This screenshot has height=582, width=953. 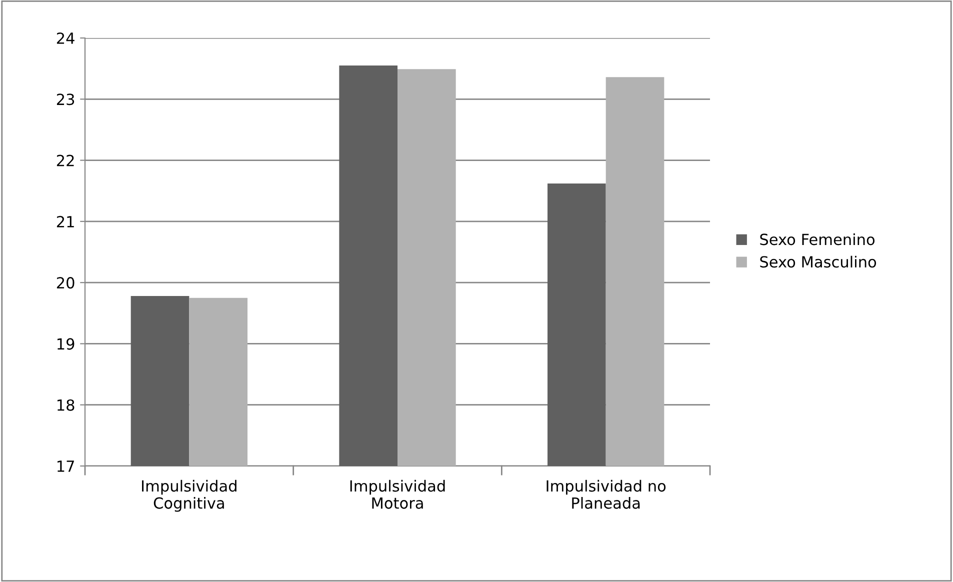 What do you see at coordinates (66, 405) in the screenshot?
I see `y-tick-label: 18` at bounding box center [66, 405].